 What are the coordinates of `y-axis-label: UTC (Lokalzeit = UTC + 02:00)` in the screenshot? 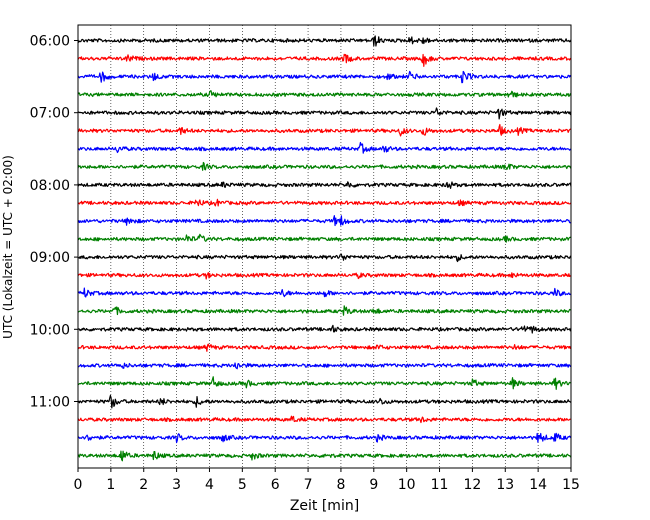 It's located at (8, 247).